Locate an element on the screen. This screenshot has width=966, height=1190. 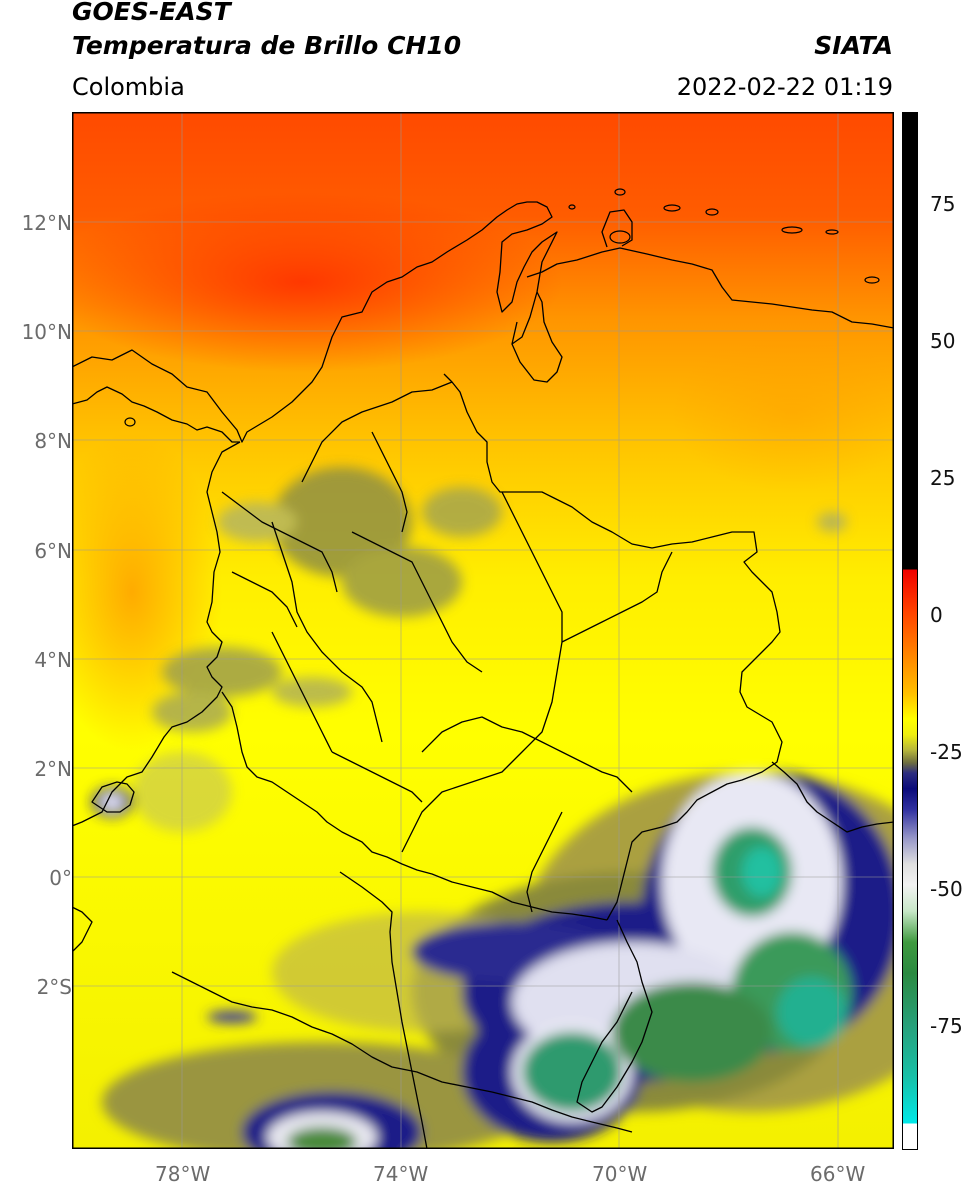
brazil-triangle is located at coordinates (614, 1016).